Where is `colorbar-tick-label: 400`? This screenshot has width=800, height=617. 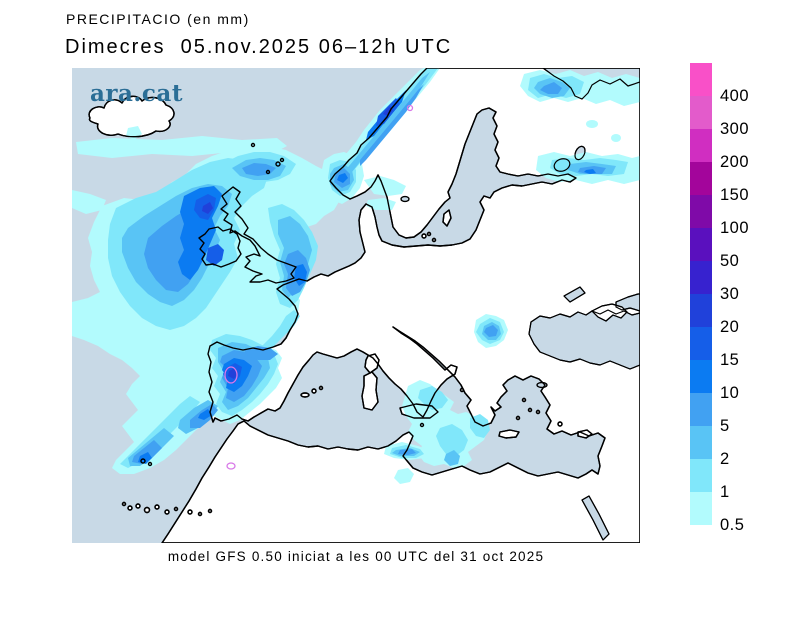 colorbar-tick-label: 400 is located at coordinates (735, 96).